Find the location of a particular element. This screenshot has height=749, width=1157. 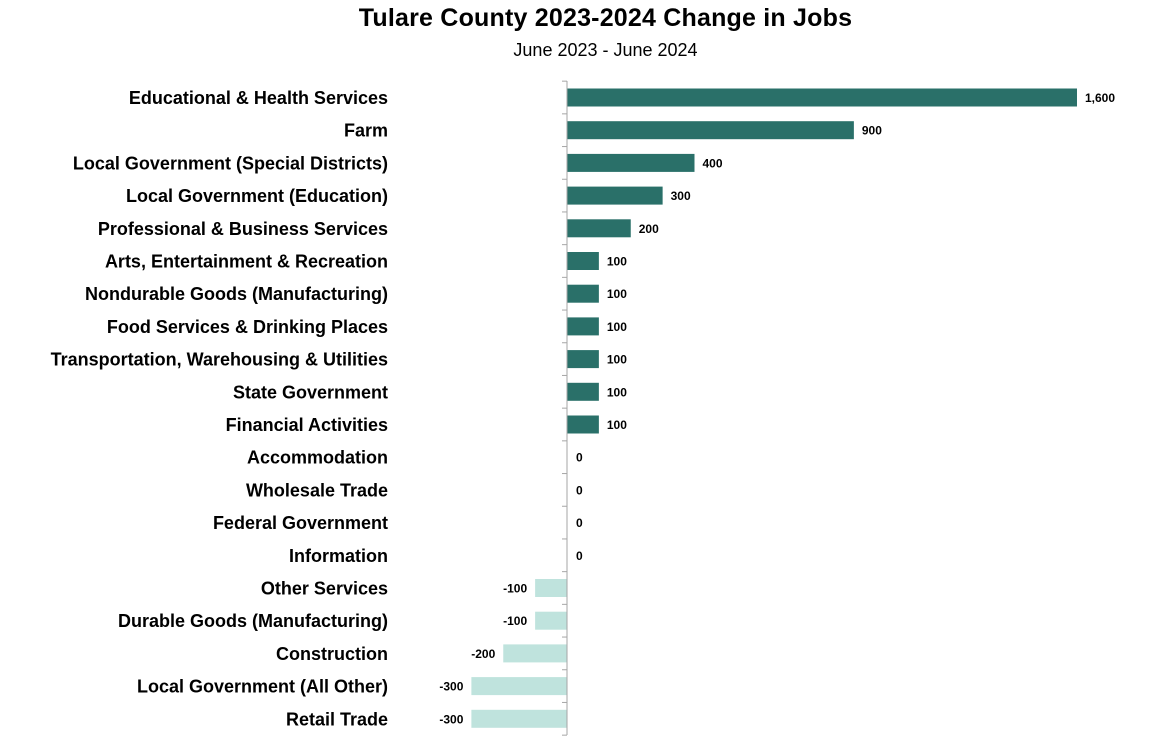

value-label: 200 is located at coordinates (649, 229).